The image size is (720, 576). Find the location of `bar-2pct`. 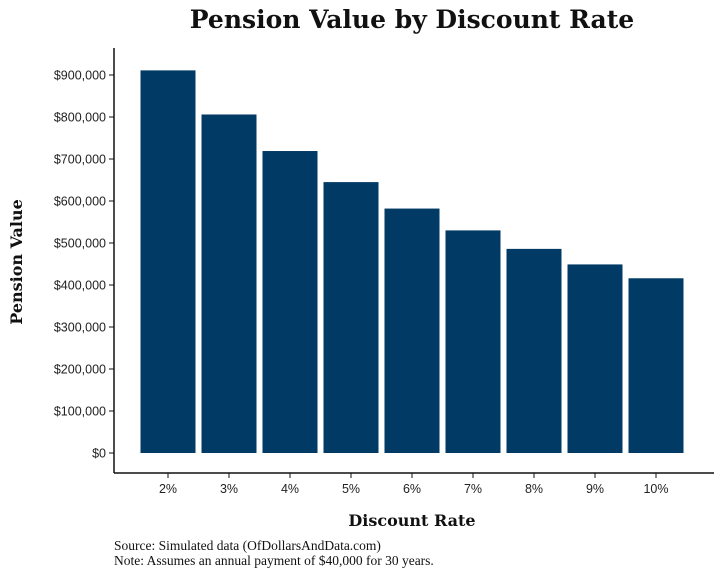

bar-2pct is located at coordinates (168, 261).